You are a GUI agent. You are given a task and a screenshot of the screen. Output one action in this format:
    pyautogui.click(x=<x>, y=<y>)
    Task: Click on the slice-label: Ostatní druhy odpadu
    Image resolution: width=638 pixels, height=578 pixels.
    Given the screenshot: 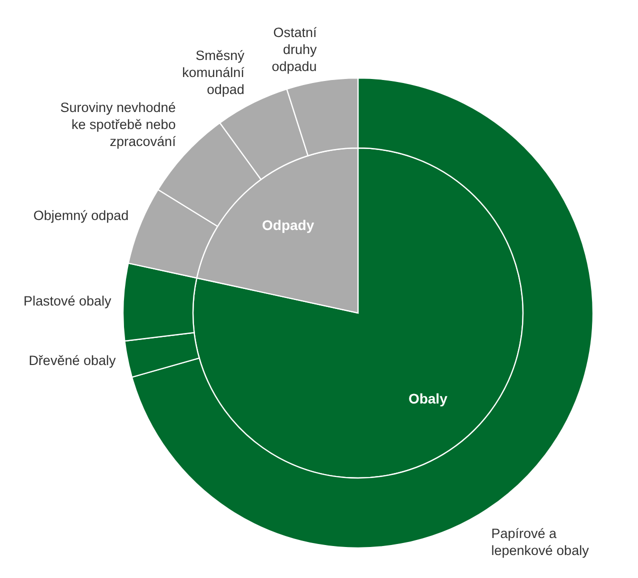 What is the action you would take?
    pyautogui.click(x=294, y=49)
    